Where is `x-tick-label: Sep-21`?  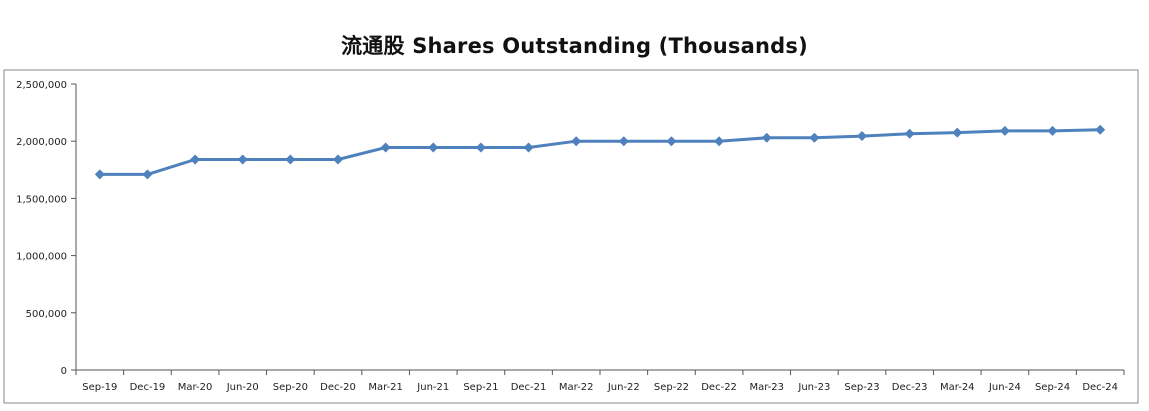 x-tick-label: Sep-21 is located at coordinates (480, 387).